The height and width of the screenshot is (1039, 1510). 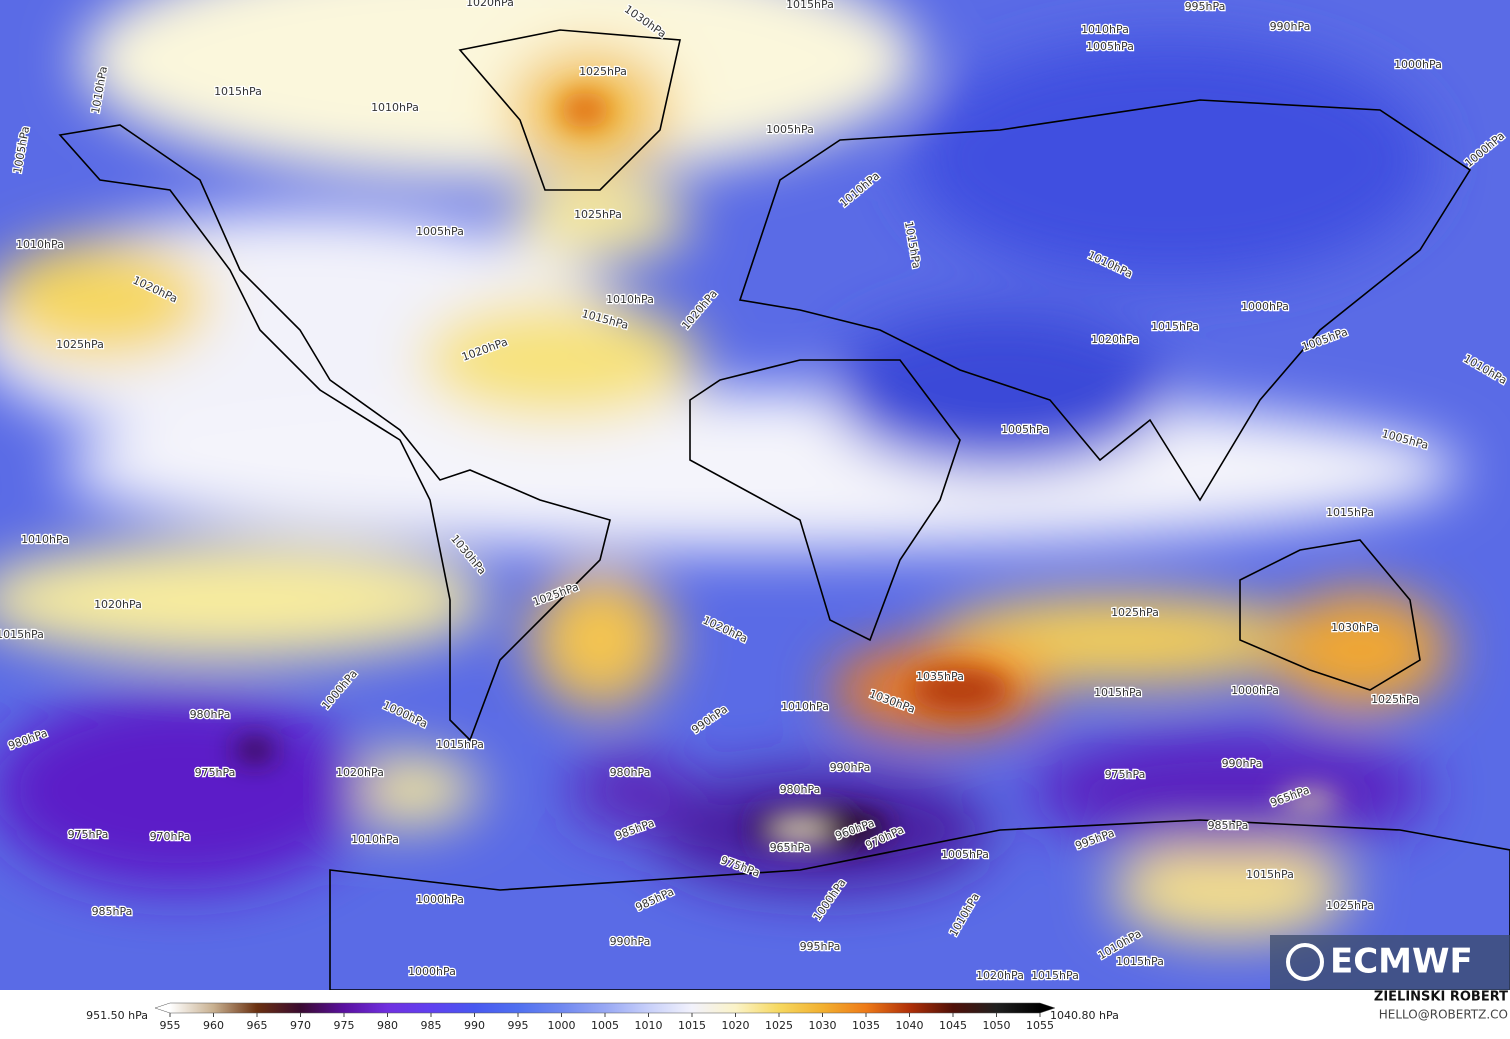 What do you see at coordinates (569, 110) in the screenshot?
I see `greenland-outline` at bounding box center [569, 110].